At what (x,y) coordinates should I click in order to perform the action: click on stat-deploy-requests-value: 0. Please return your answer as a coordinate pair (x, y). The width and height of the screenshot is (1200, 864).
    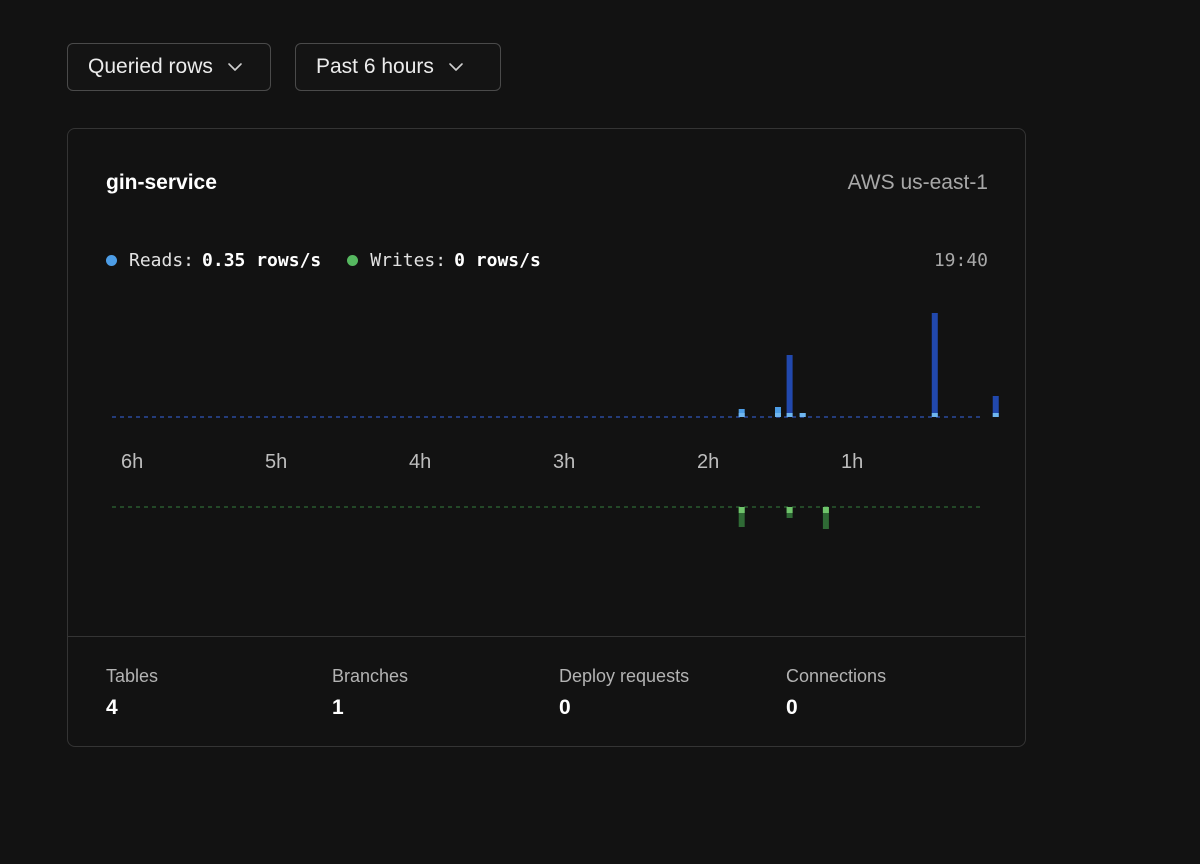
    Looking at the image, I should click on (565, 707).